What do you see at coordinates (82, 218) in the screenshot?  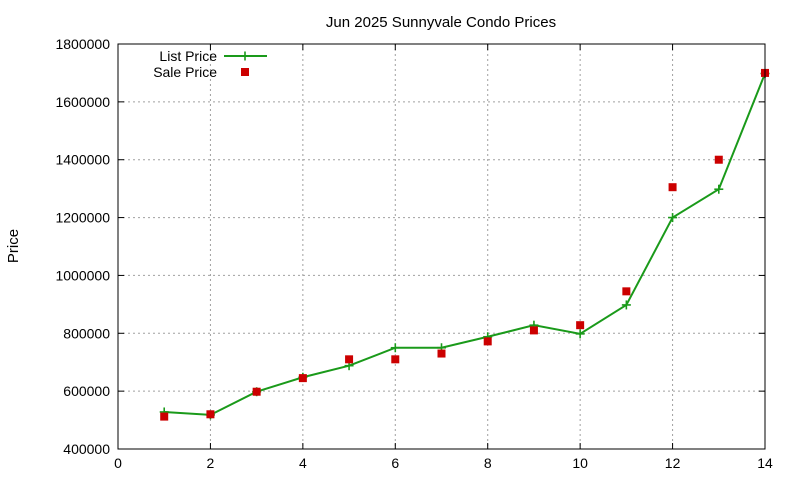 I see `y-tick-label: 1200000` at bounding box center [82, 218].